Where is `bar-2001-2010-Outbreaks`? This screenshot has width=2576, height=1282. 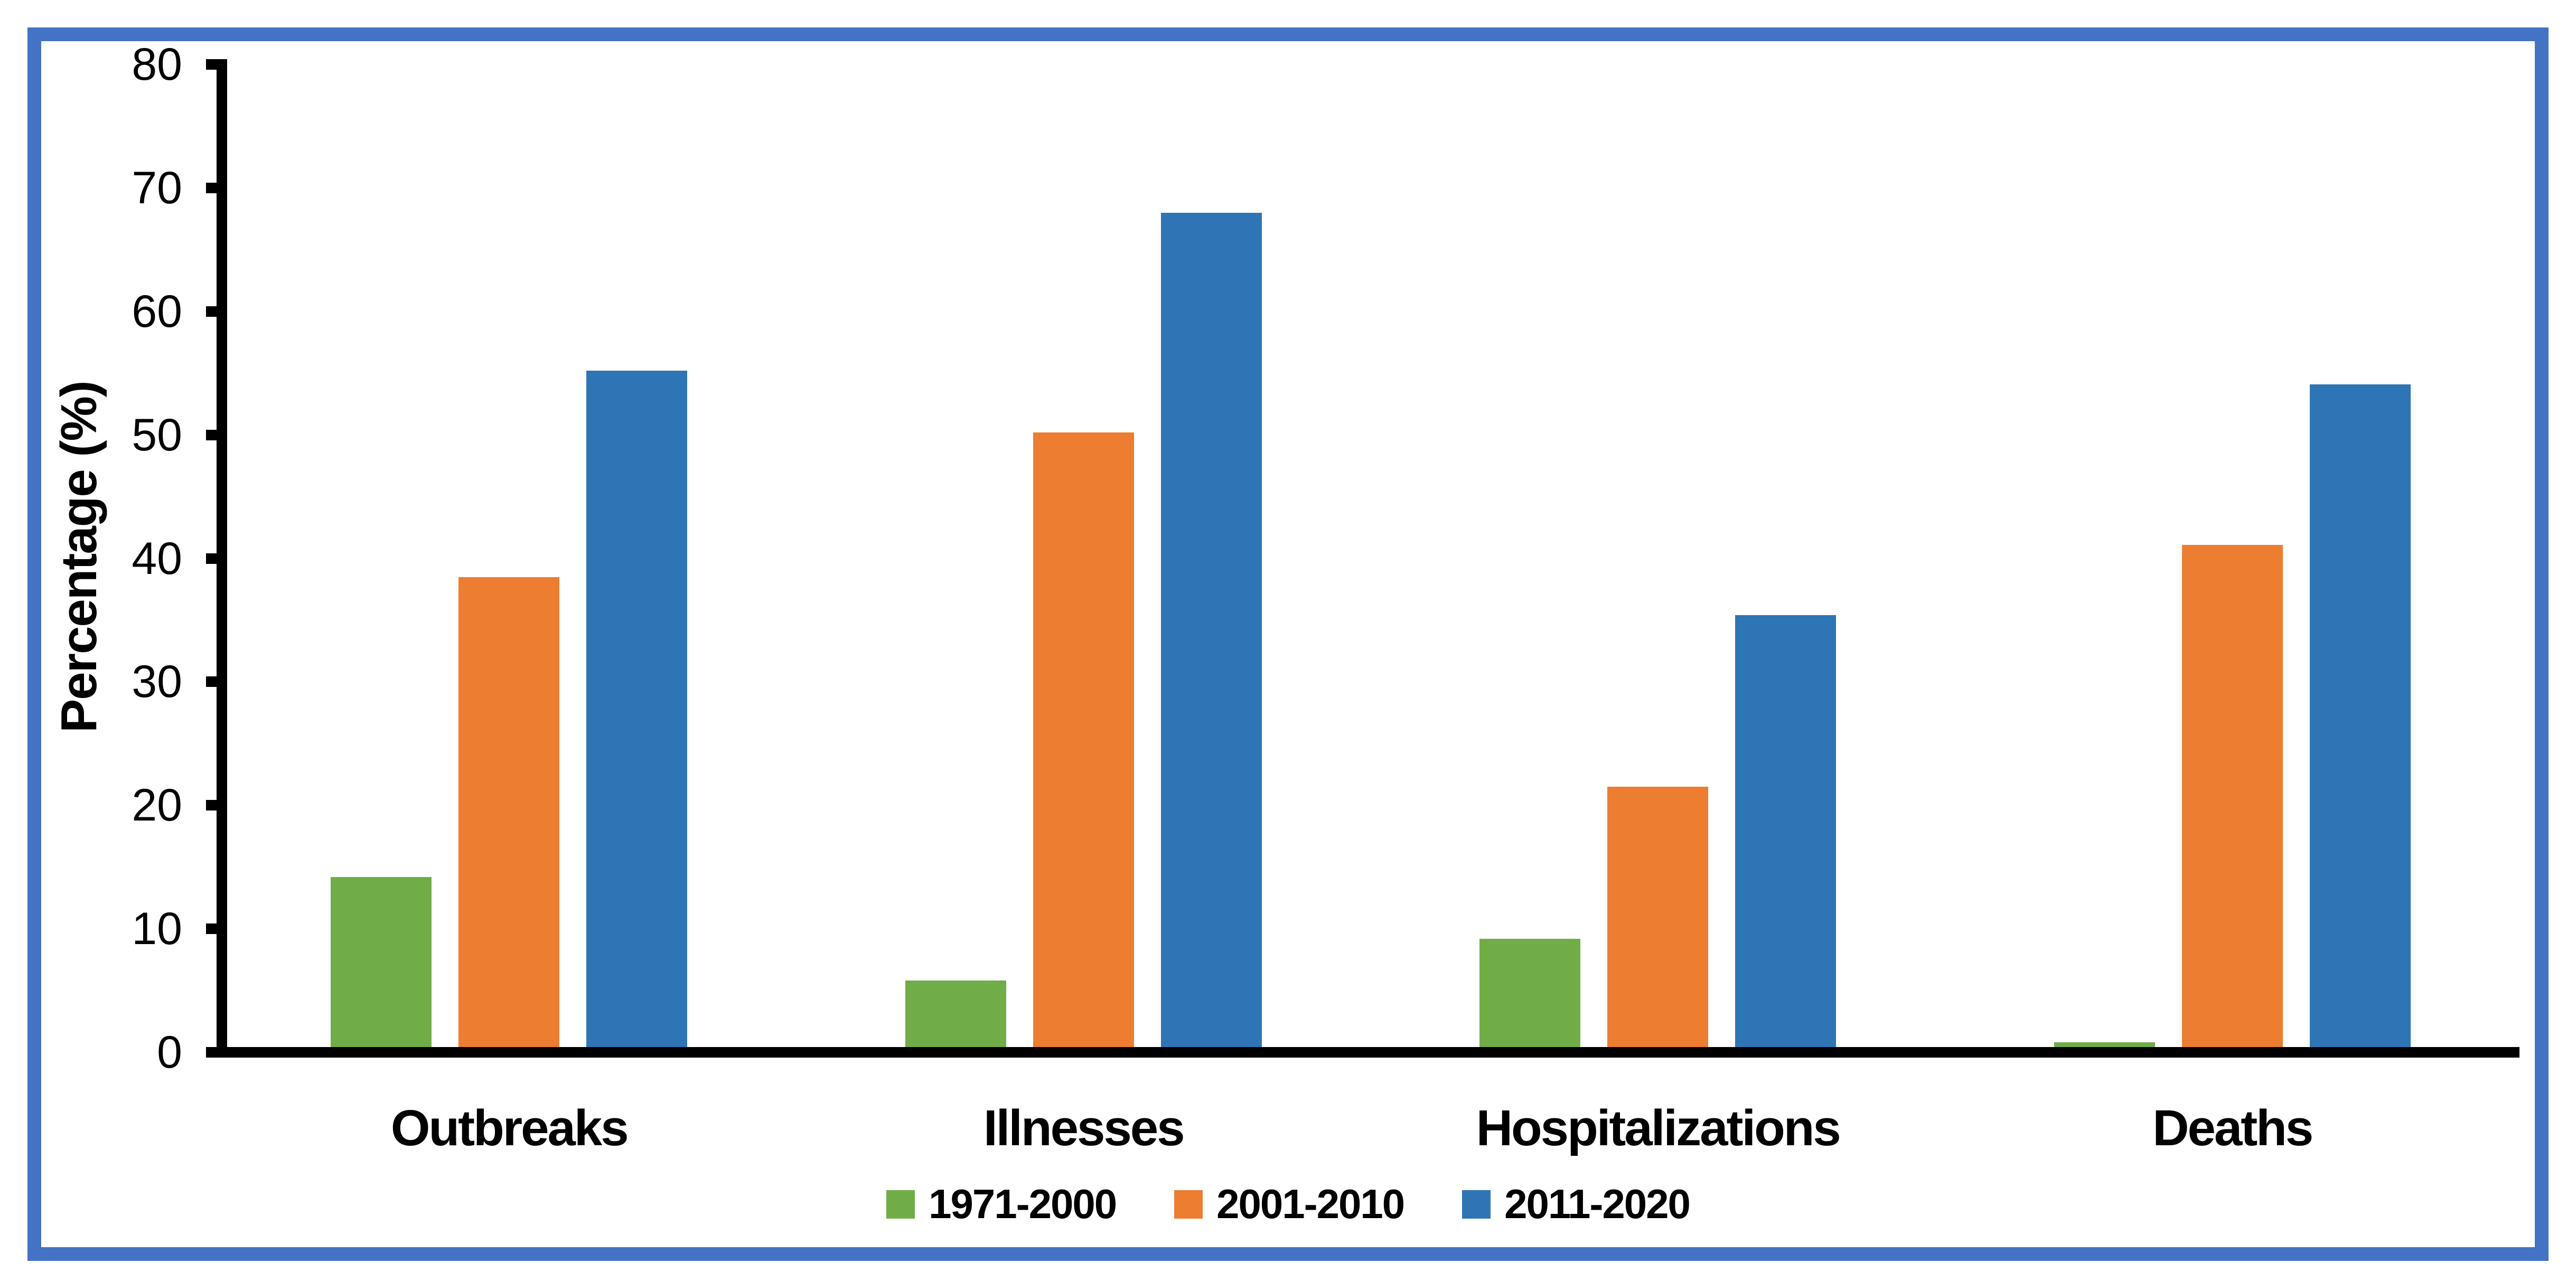 bar-2001-2010-Outbreaks is located at coordinates (508, 812).